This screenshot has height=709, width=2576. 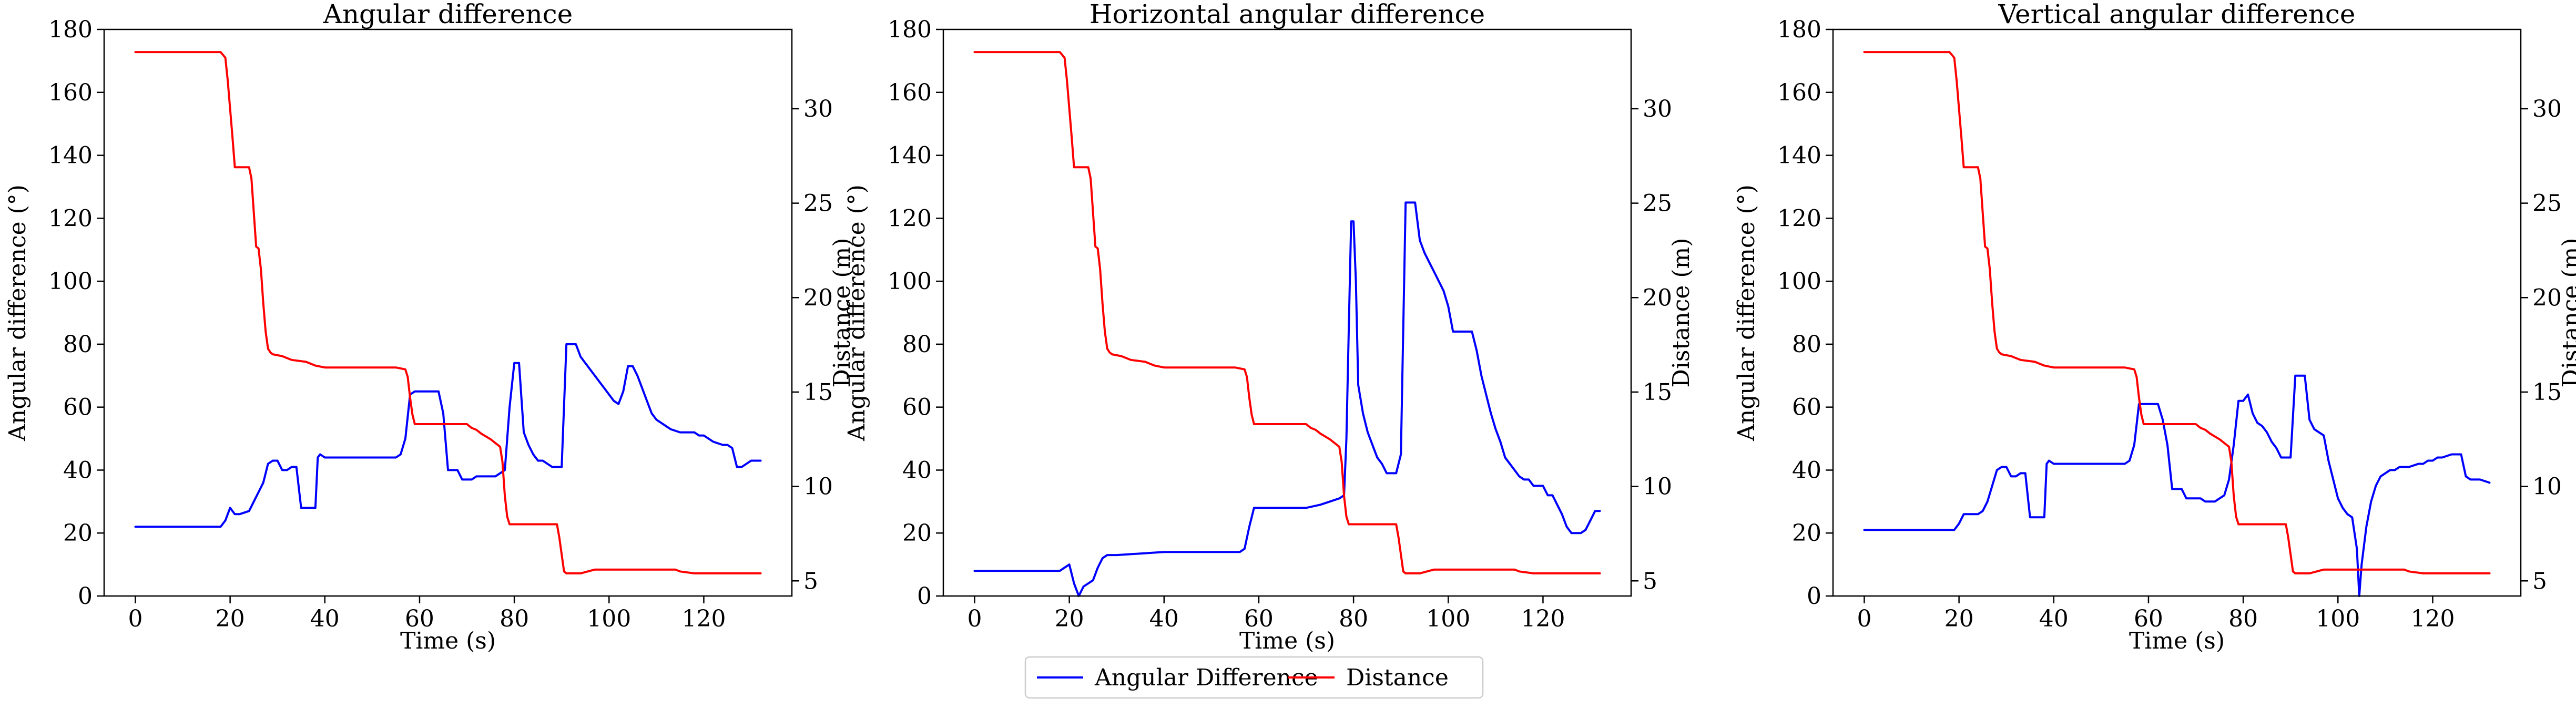 I want to click on chart-title: Horizontal angular difference, so click(x=1287, y=14).